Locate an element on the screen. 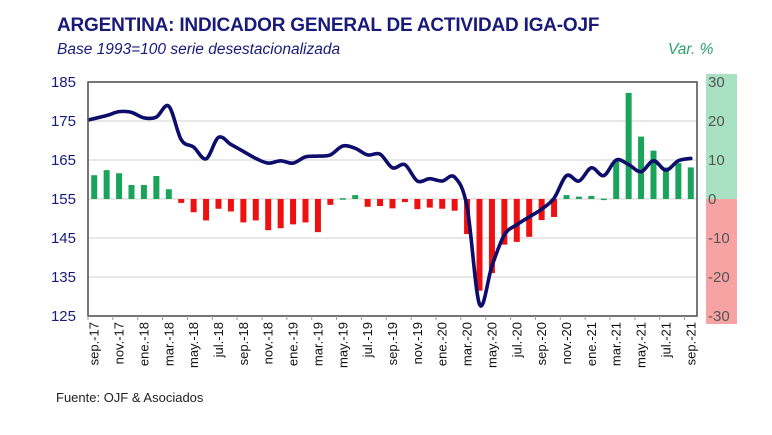 This screenshot has width=772, height=435. x-tick-label: may.-20 is located at coordinates (491, 345).